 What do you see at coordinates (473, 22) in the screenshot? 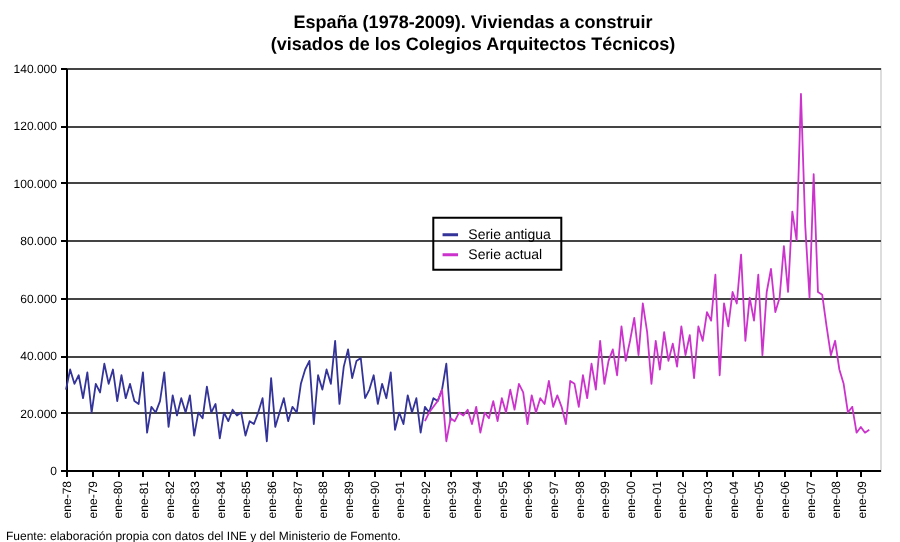
I see `text: España (1978-2009). Viviendas a construir` at bounding box center [473, 22].